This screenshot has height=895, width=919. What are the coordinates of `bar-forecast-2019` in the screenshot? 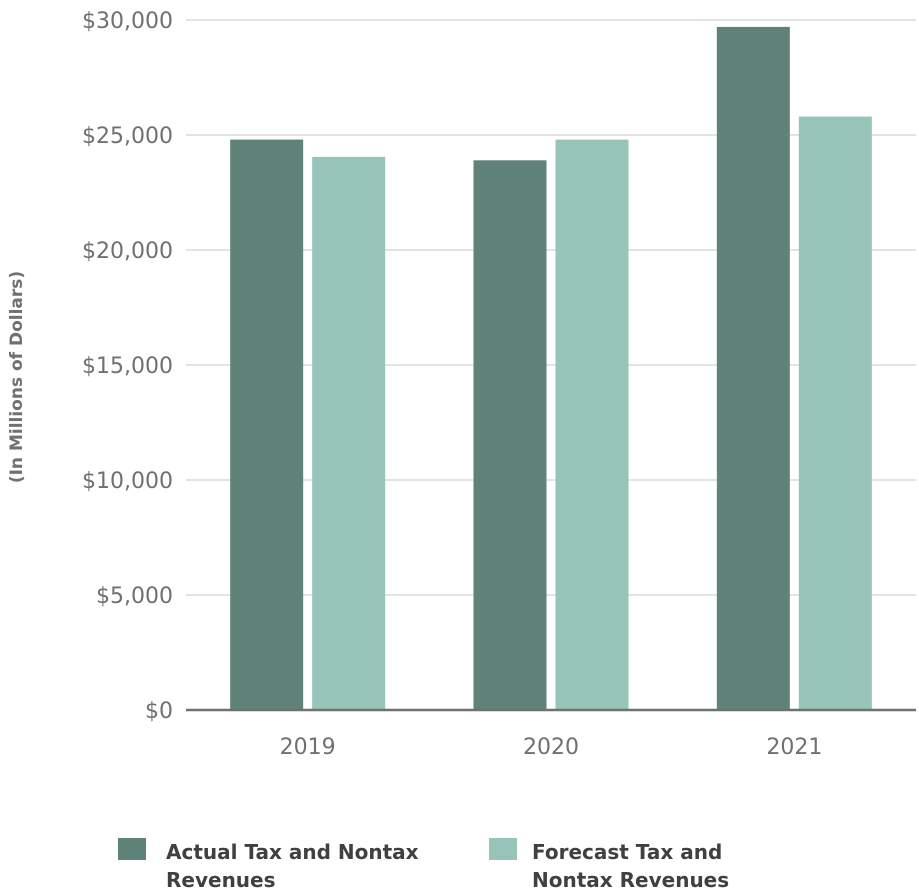 It's located at (349, 433).